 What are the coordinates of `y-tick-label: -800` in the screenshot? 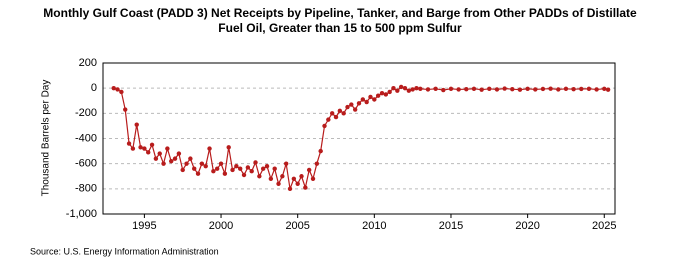 It's located at (86, 189).